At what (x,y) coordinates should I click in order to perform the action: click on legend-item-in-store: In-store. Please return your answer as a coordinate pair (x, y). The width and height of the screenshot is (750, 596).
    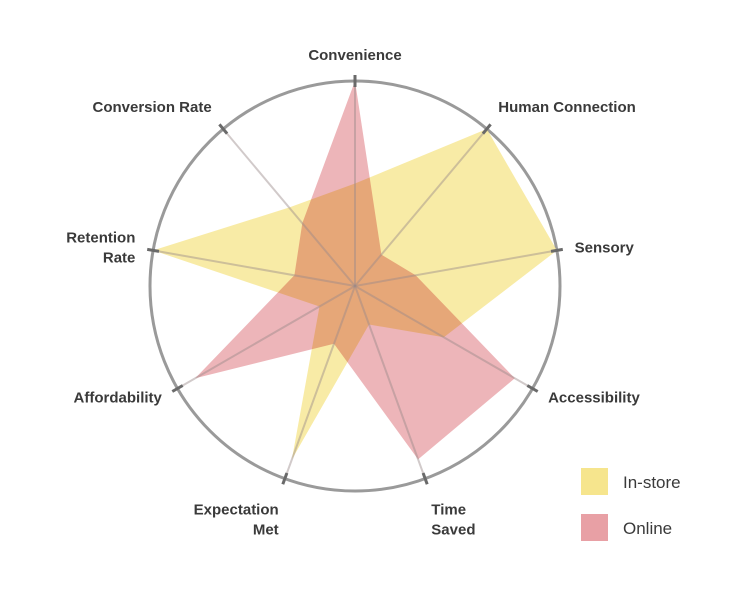
    Looking at the image, I should click on (631, 481).